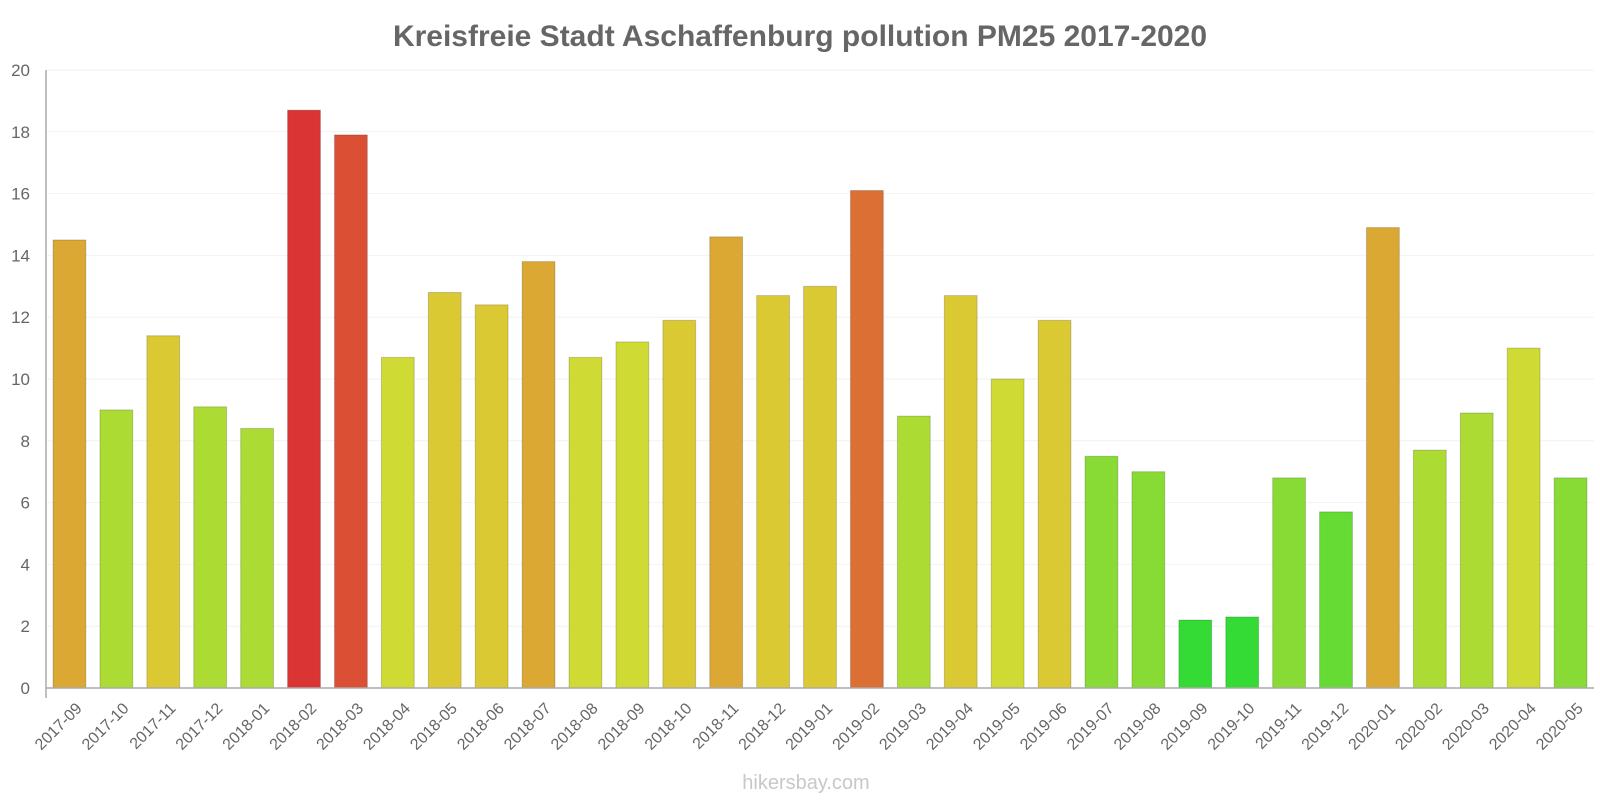 This screenshot has width=1600, height=800. Describe the element at coordinates (903, 727) in the screenshot. I see `x-tick-label: 2019-03` at that location.